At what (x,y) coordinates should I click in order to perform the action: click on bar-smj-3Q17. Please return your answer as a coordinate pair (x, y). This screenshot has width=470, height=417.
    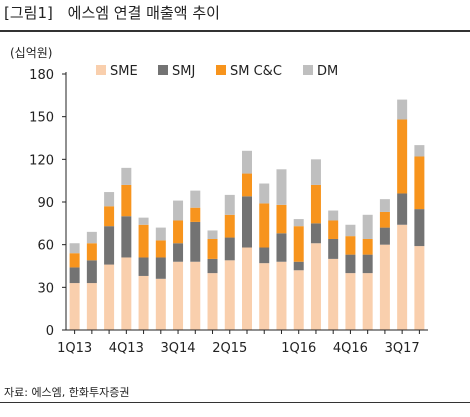
    Looking at the image, I should click on (384, 236).